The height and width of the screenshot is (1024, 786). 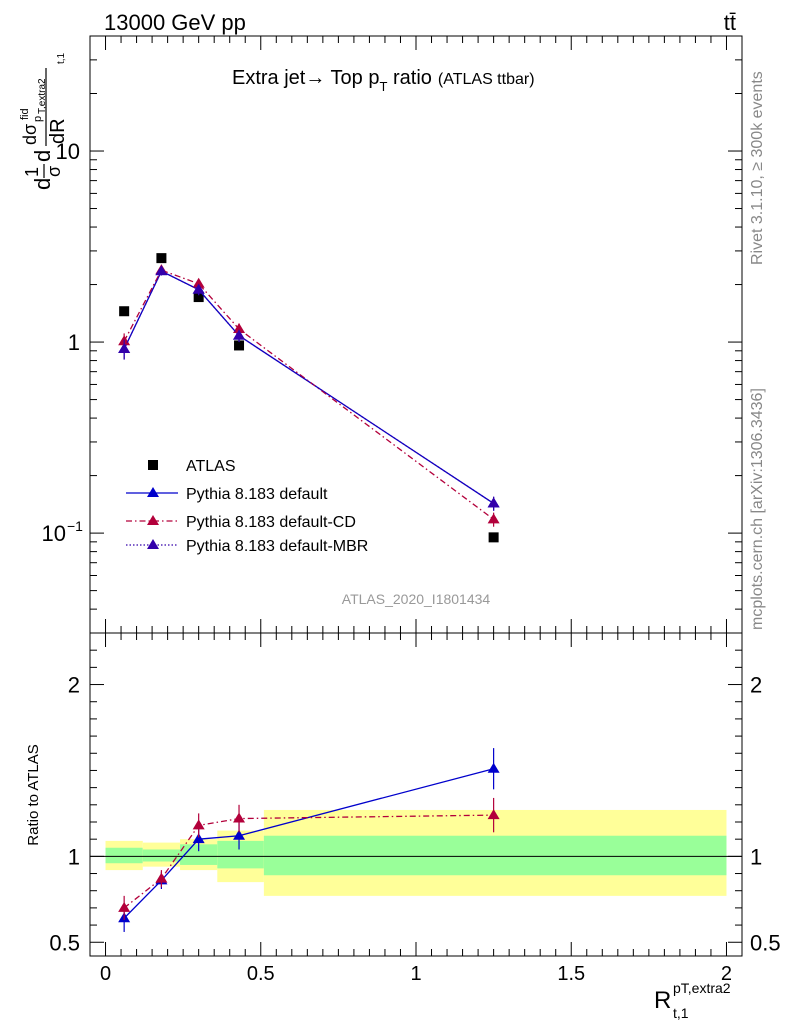 What do you see at coordinates (211, 466) in the screenshot?
I see `legend-label-atlas: ATLAS` at bounding box center [211, 466].